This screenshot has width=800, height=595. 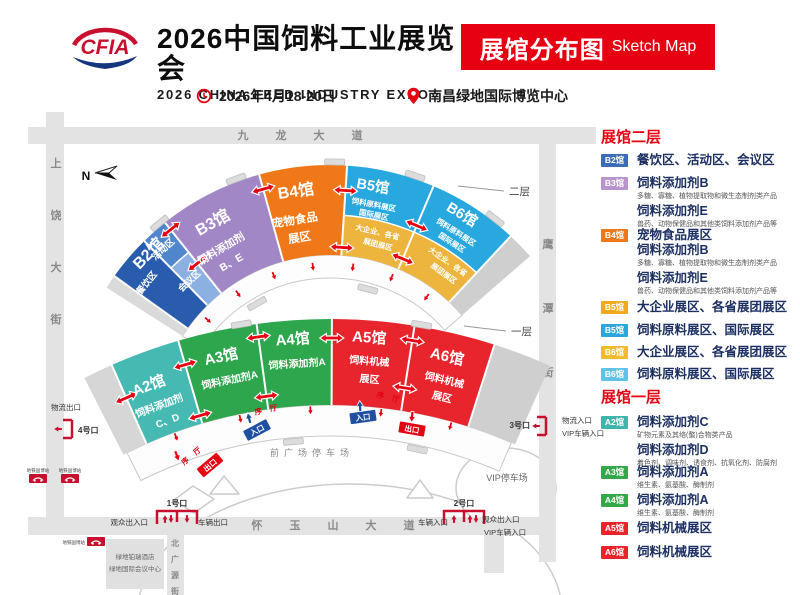 What do you see at coordinates (614, 528) in the screenshot?
I see `hall-badge: A5馆` at bounding box center [614, 528].